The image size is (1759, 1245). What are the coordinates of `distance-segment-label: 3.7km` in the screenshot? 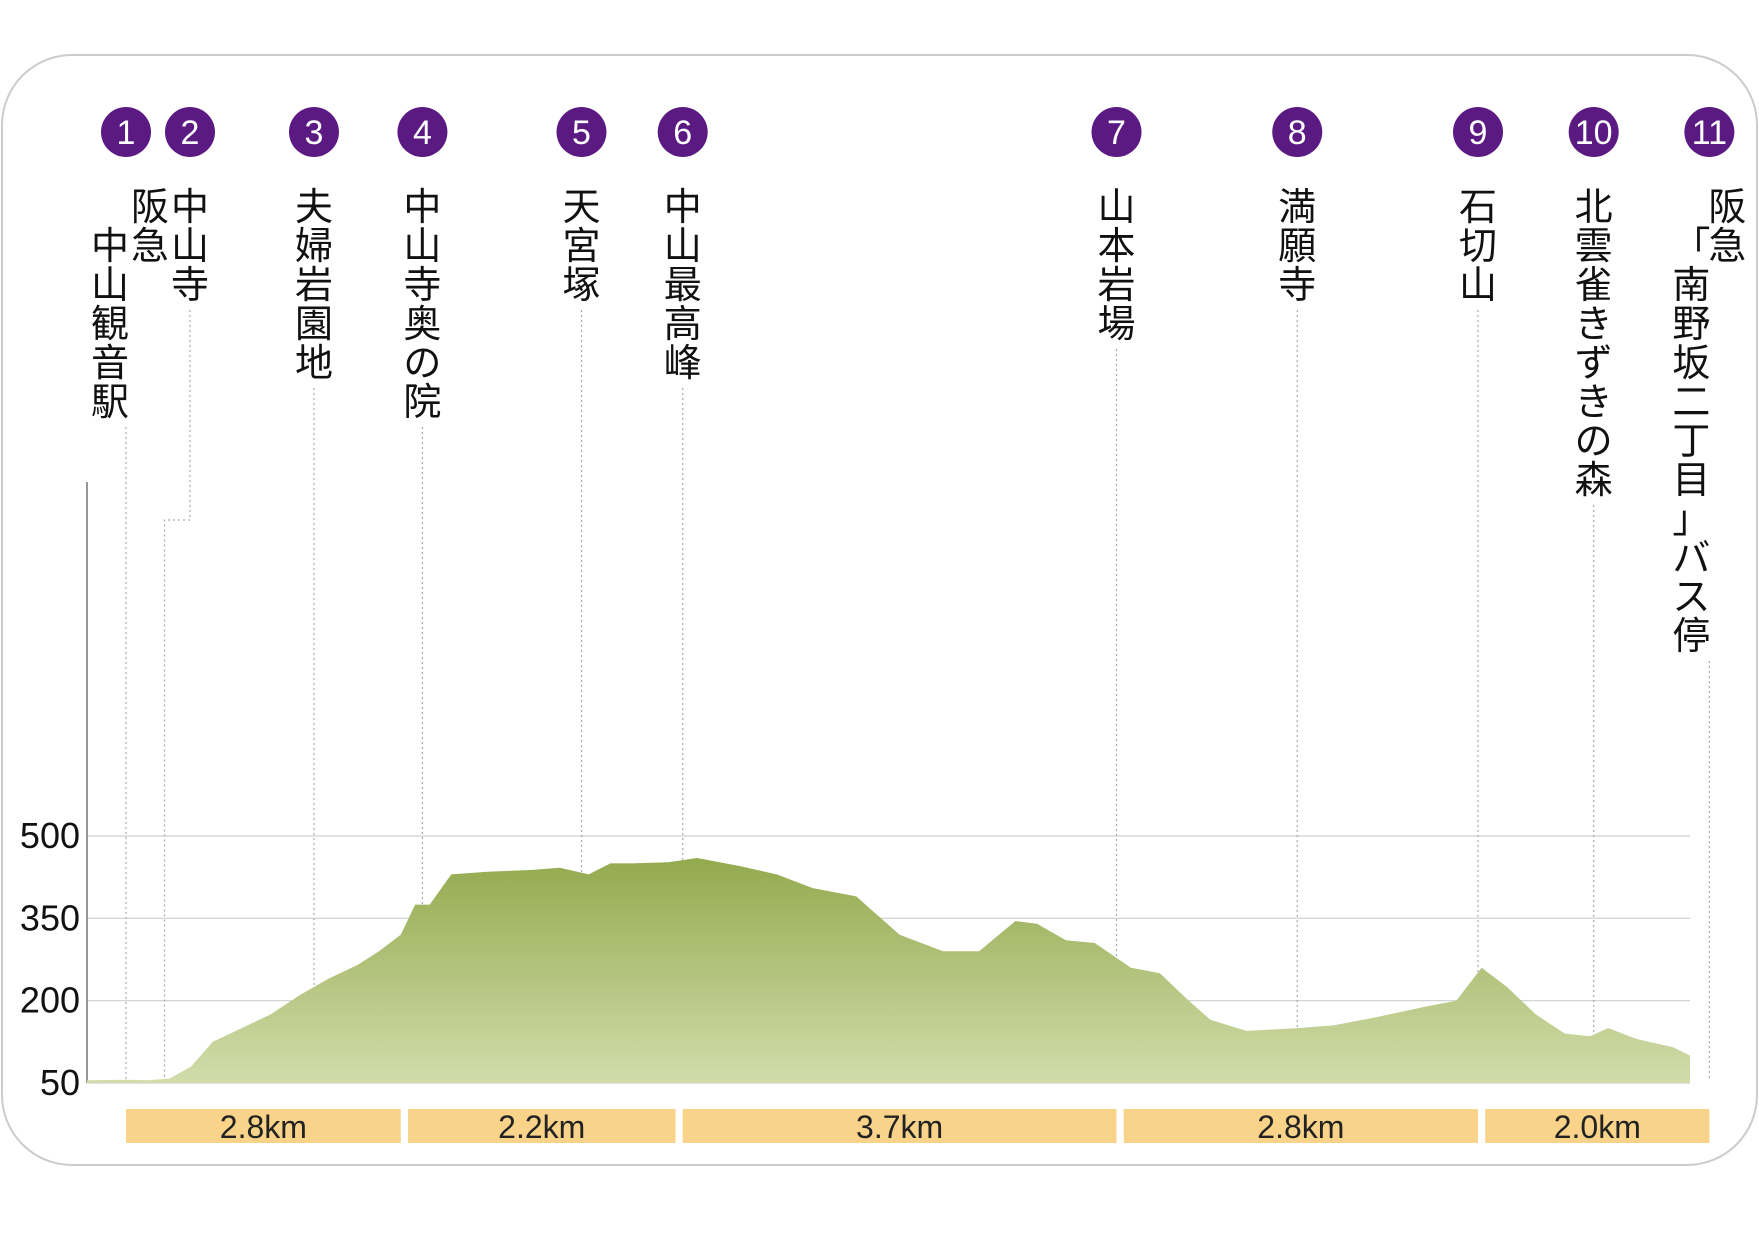 It's located at (899, 1127).